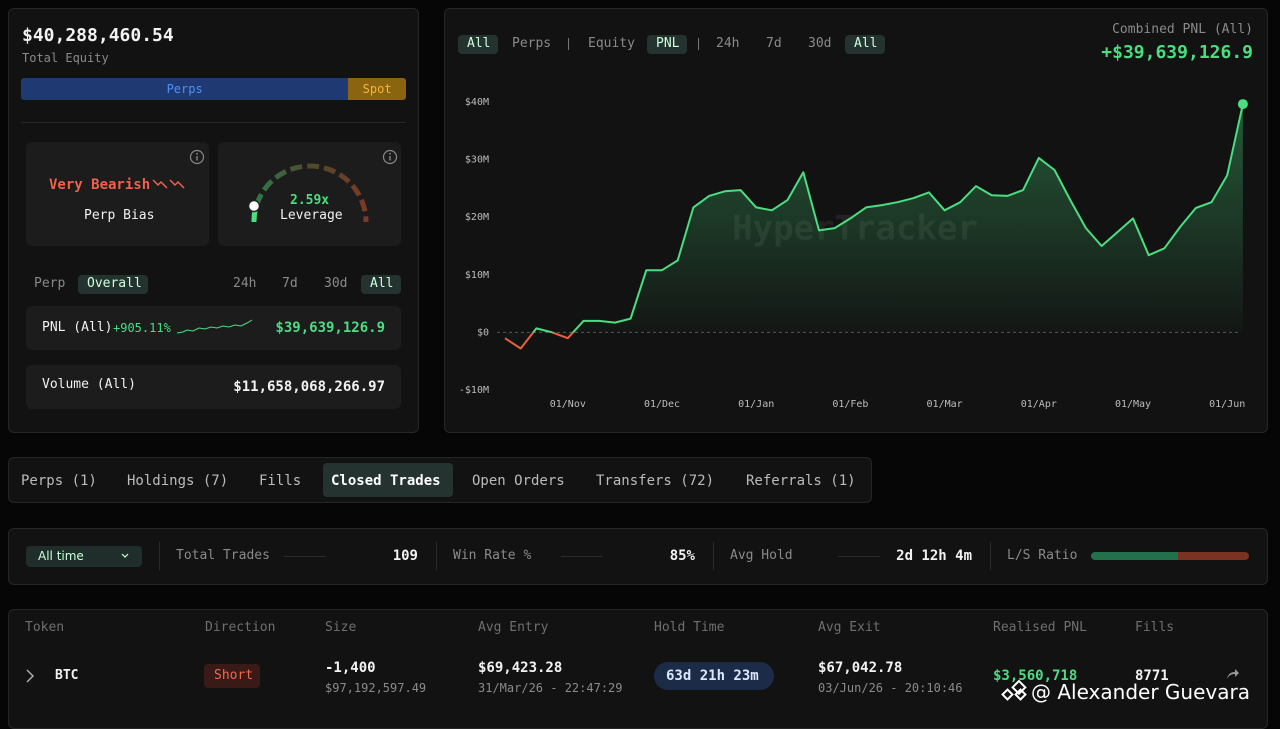 This screenshot has height=729, width=1280. I want to click on hold-time-chip, so click(714, 676).